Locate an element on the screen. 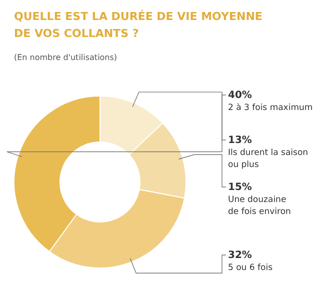 Image resolution: width=320 pixels, height=305 pixels. slice-label: 2 à 3 fois maximum is located at coordinates (270, 108).